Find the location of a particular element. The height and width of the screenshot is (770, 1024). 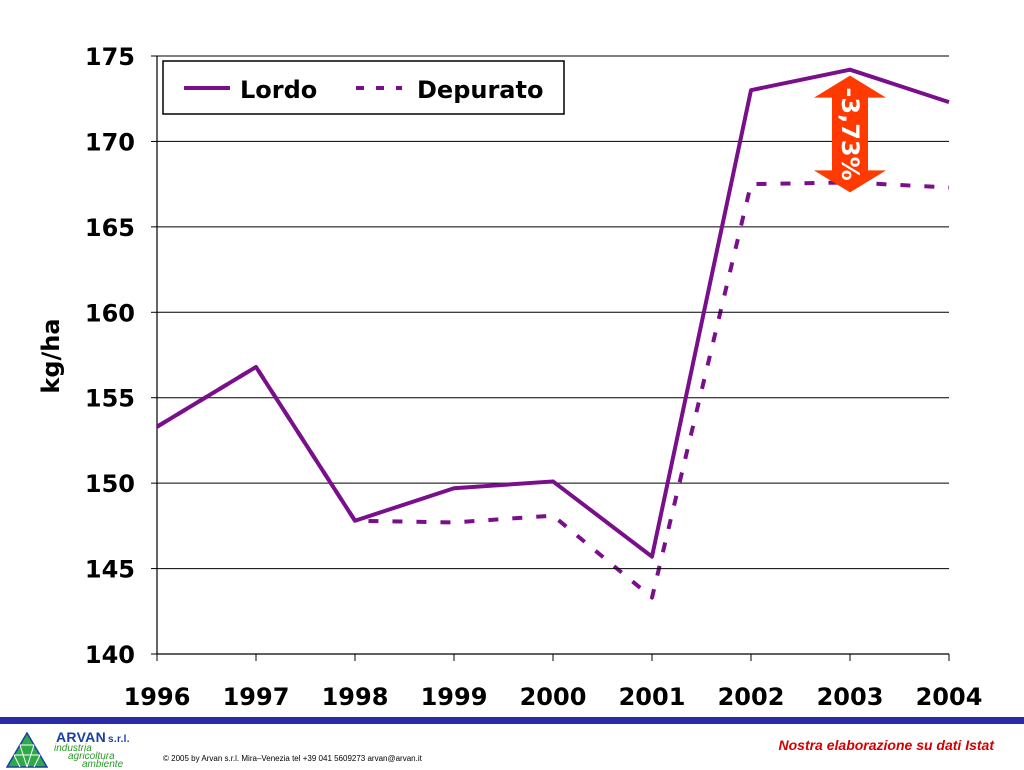

y-tick-label: 140 is located at coordinates (110, 655).